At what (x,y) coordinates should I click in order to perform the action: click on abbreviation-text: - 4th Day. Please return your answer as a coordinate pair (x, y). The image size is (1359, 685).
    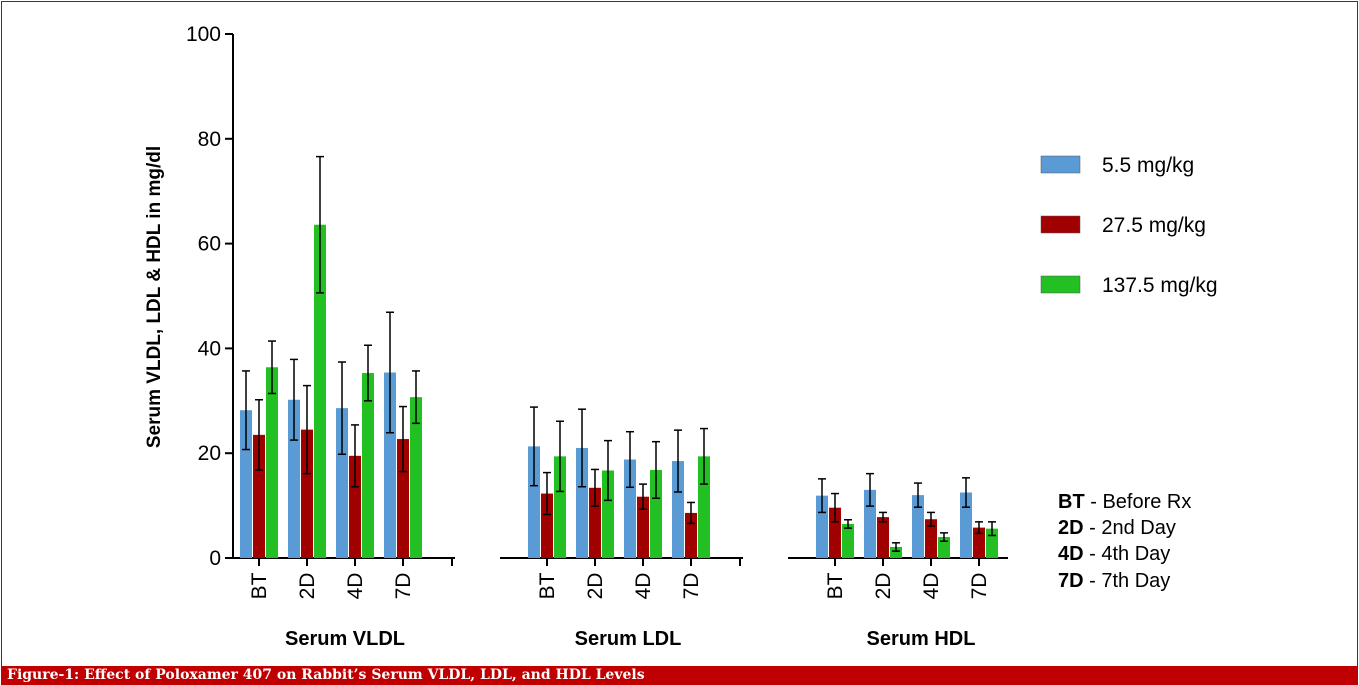
    Looking at the image, I should click on (1127, 554).